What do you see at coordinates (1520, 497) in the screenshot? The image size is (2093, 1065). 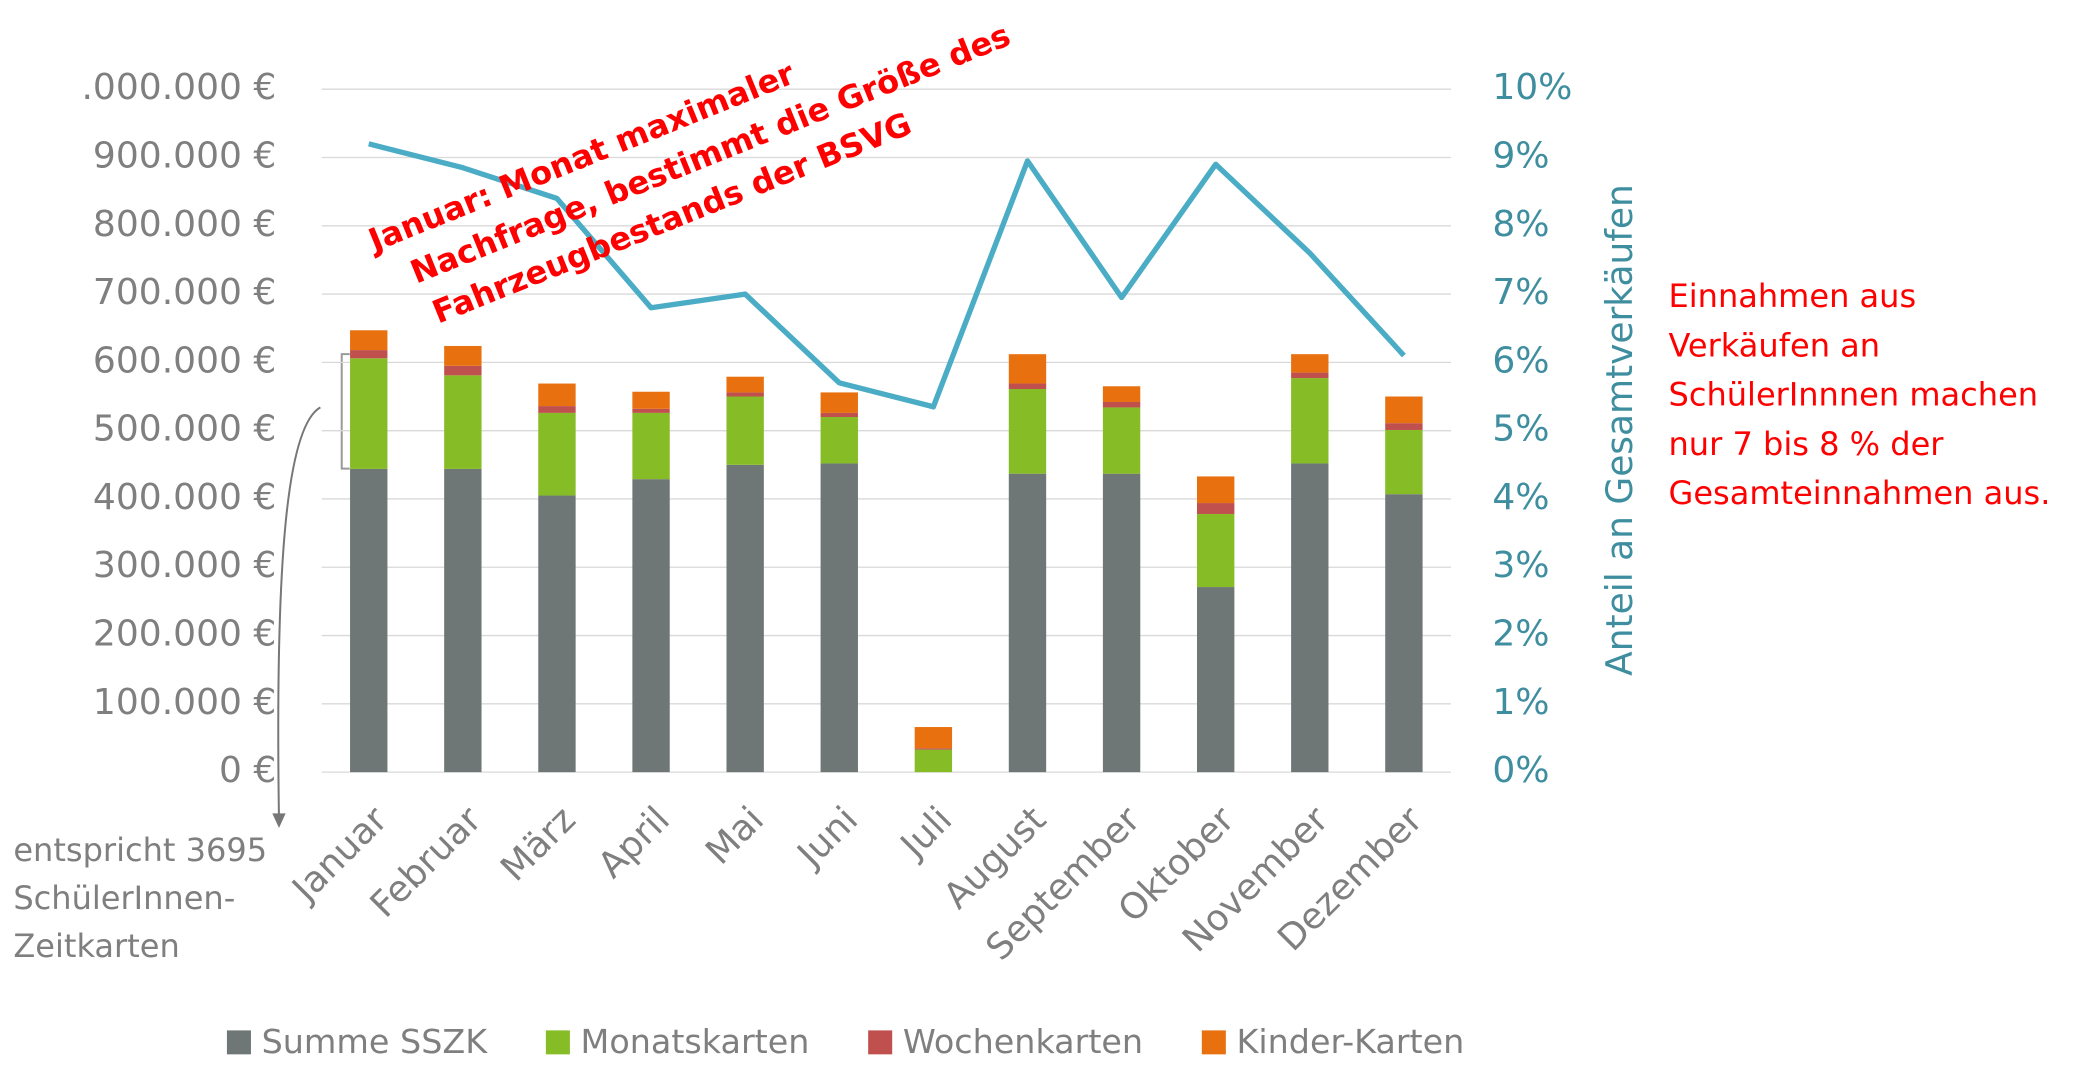 I see `y2-tick-label: 4%` at bounding box center [1520, 497].